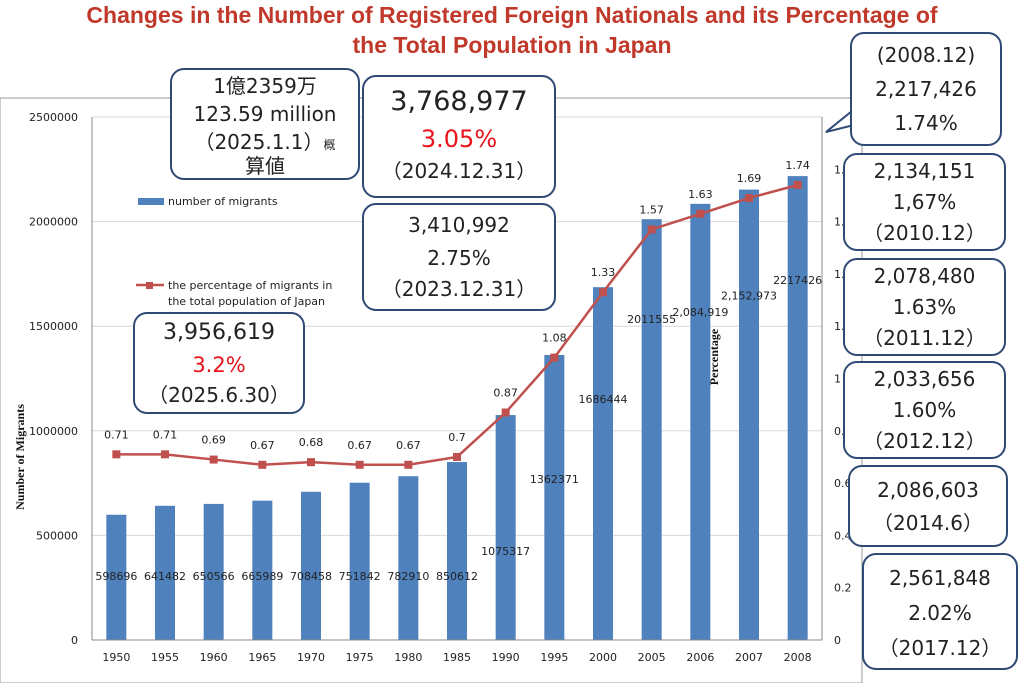 The height and width of the screenshot is (683, 1024). What do you see at coordinates (651, 319) in the screenshot?
I see `bar-value-label: 2011555` at bounding box center [651, 319].